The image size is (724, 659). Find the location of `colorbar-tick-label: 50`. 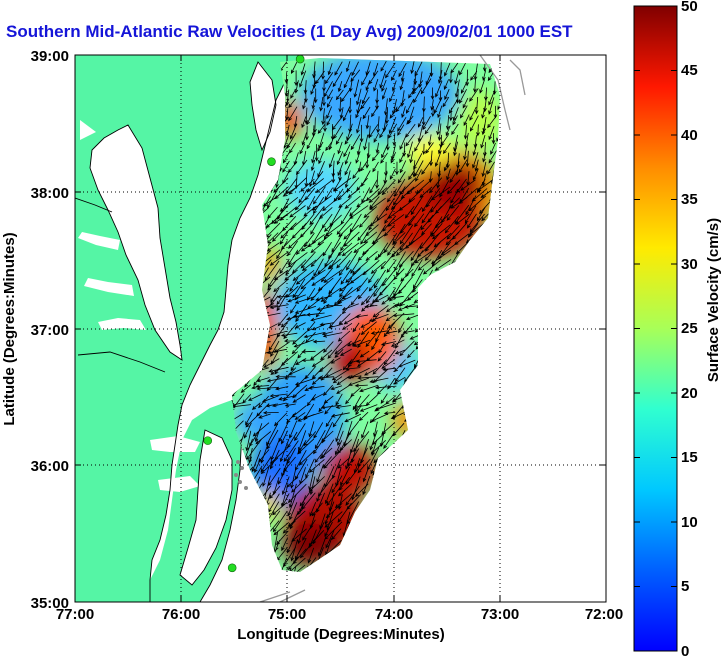

colorbar-tick-label: 50 is located at coordinates (689, 7).